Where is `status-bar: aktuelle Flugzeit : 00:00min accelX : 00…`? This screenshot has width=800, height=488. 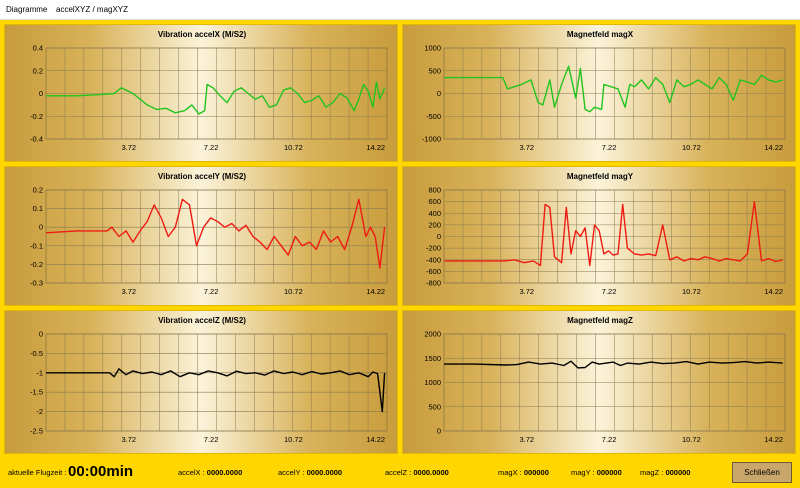
status-bar: aktuelle Flugzeit : 00:00min accelX : 00… is located at coordinates (400, 473).